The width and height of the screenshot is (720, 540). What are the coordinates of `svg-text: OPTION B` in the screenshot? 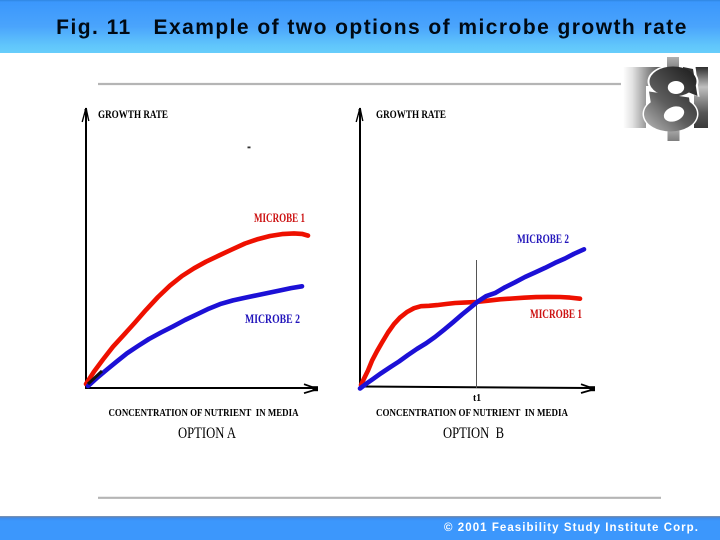 It's located at (473, 433).